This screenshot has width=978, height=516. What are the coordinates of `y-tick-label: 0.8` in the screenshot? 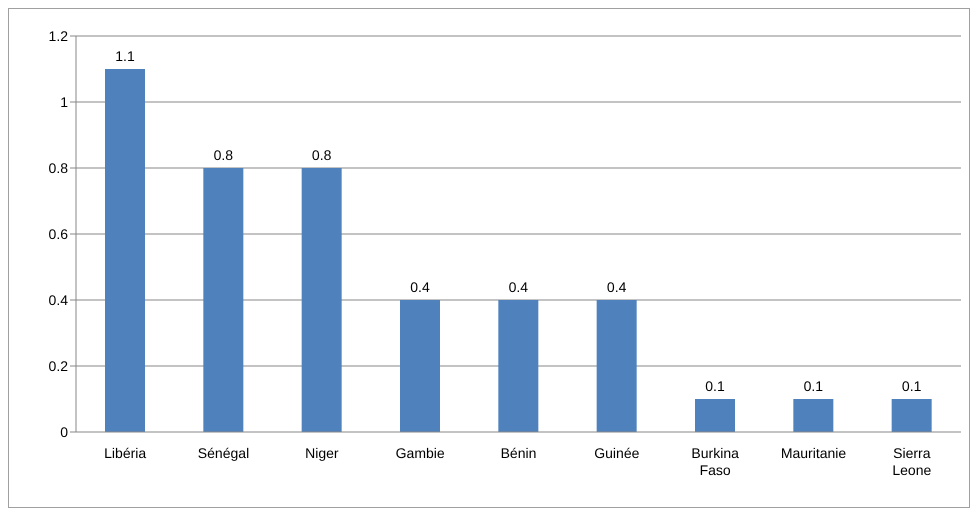 It's located at (58, 168).